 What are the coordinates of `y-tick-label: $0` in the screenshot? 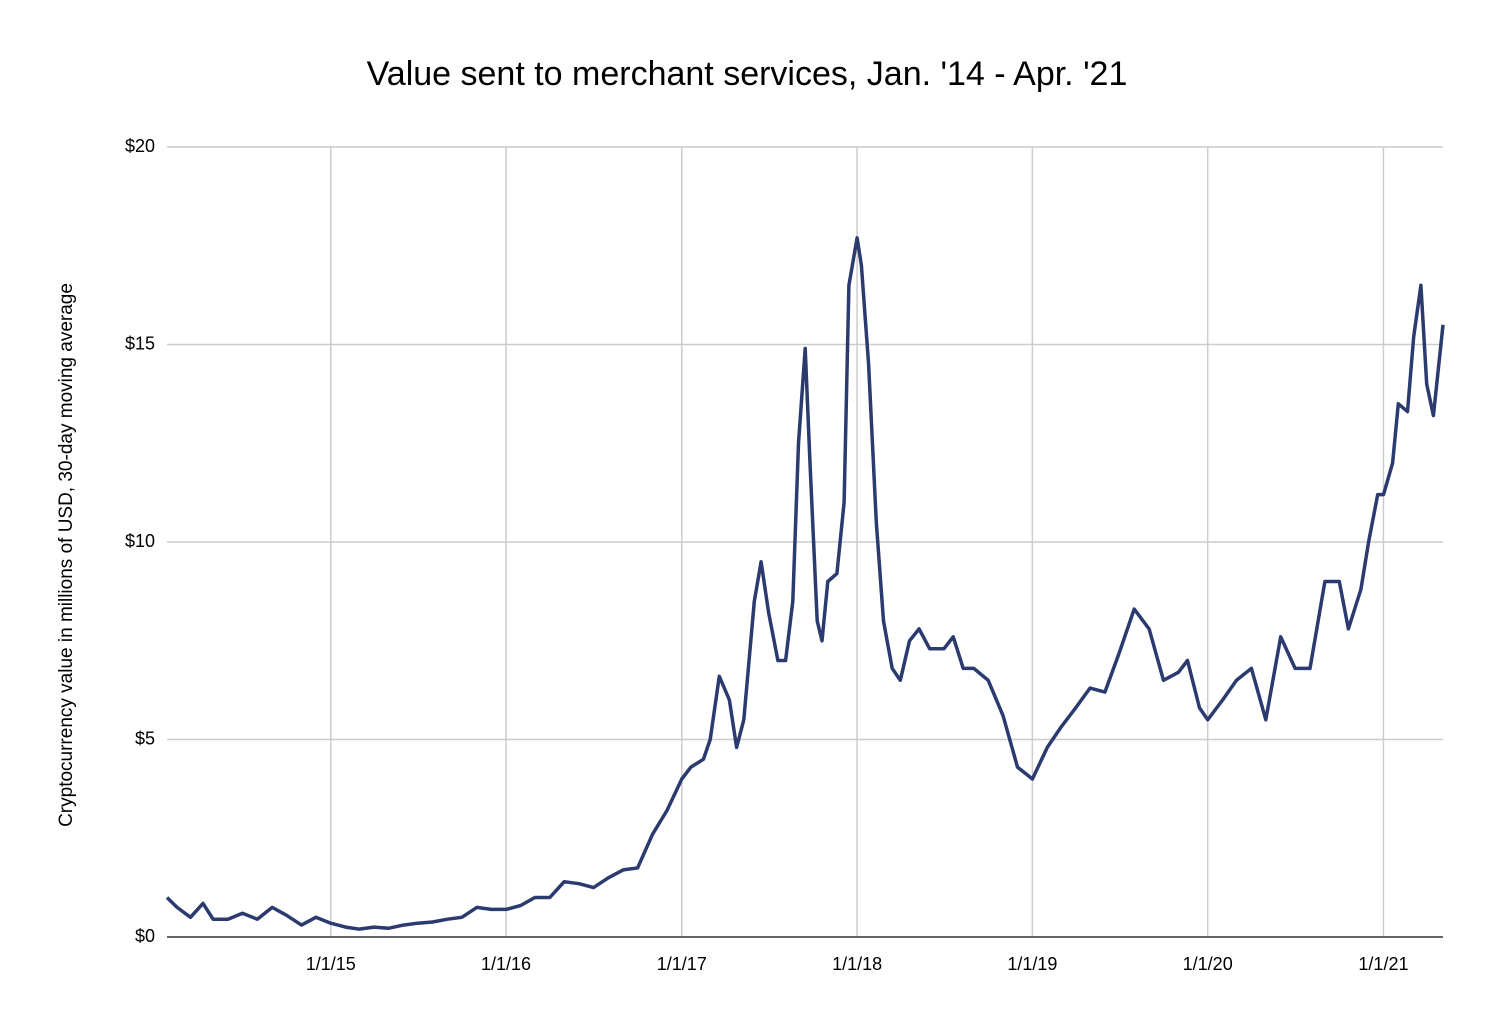 It's located at (145, 936).